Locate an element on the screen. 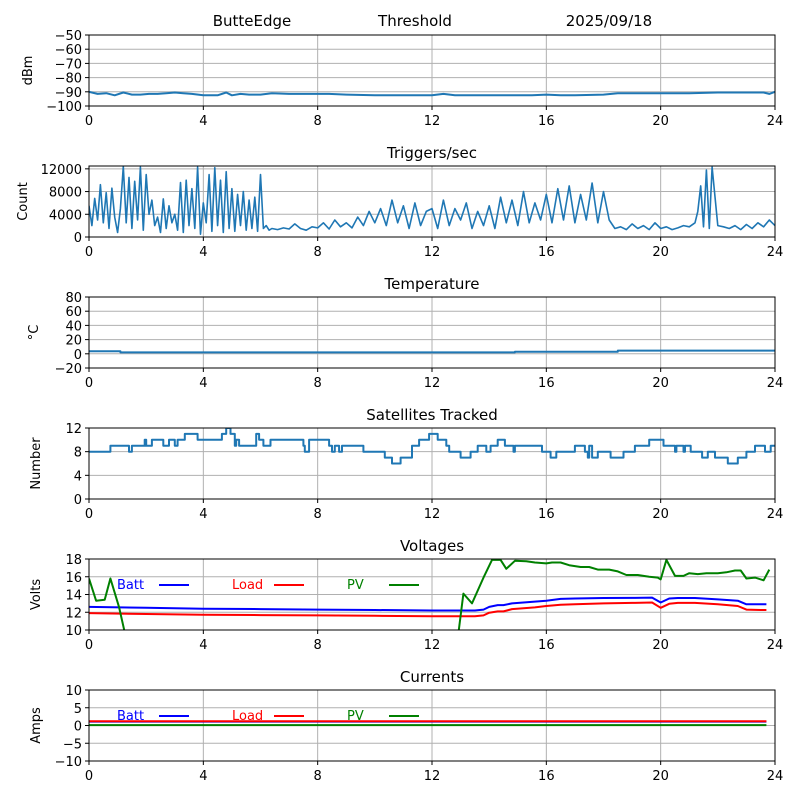  y-tick-label: 14 is located at coordinates (73, 596).